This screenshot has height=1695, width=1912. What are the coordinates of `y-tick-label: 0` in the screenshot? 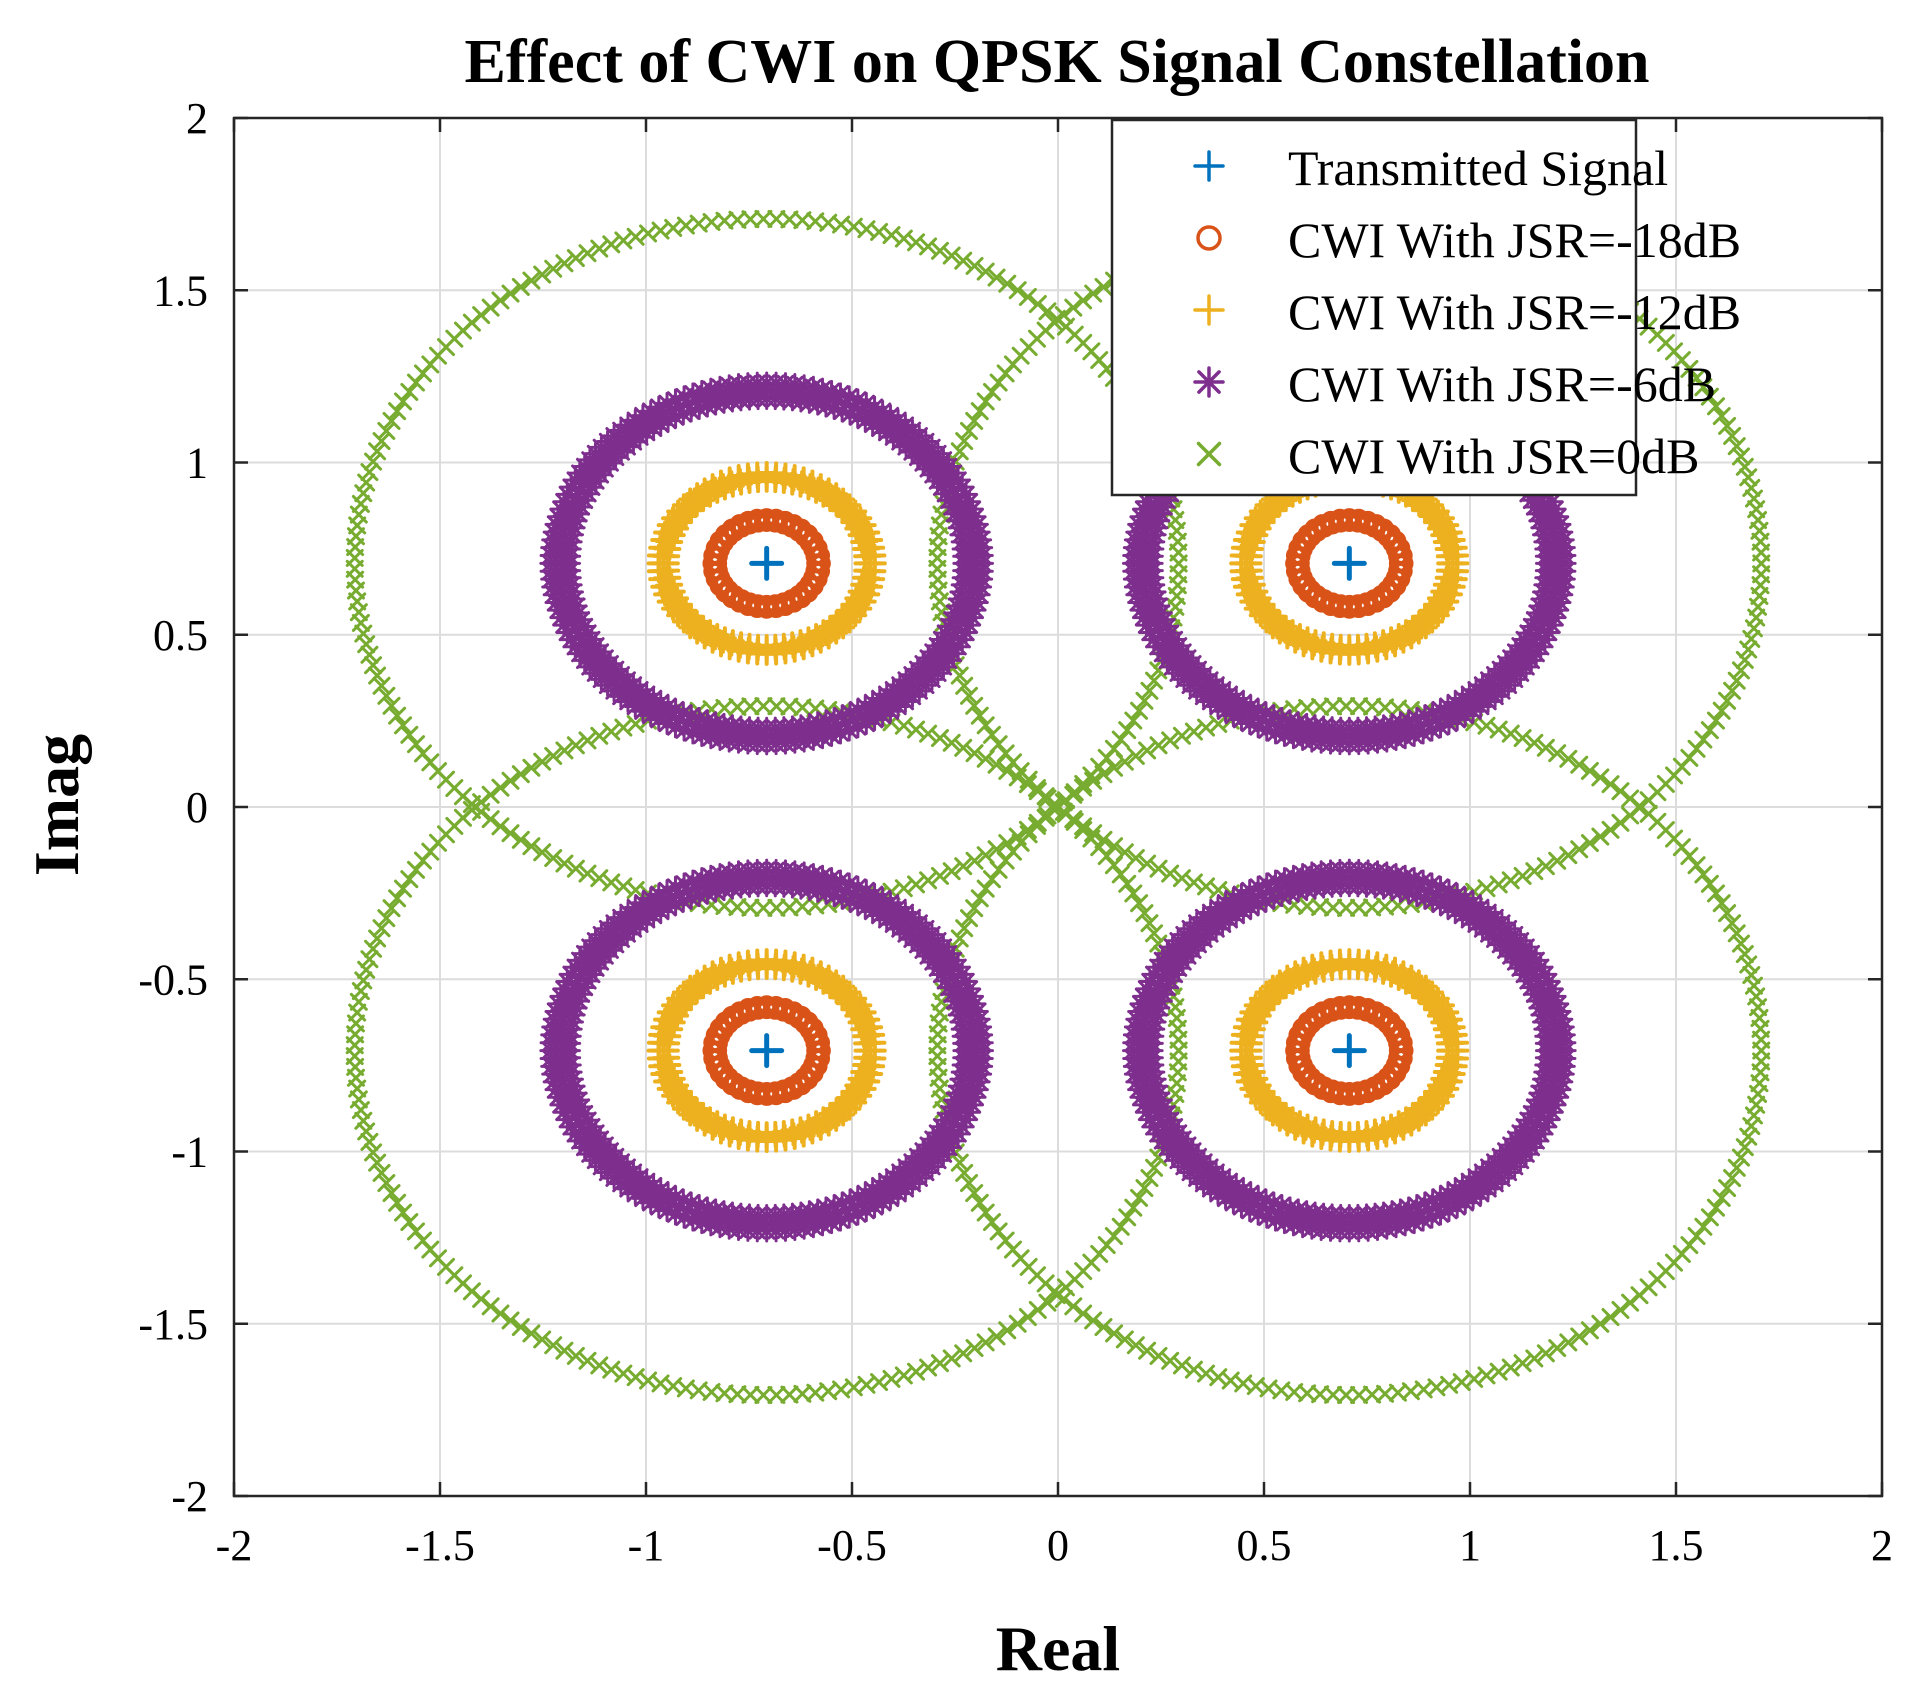 It's located at (197, 807).